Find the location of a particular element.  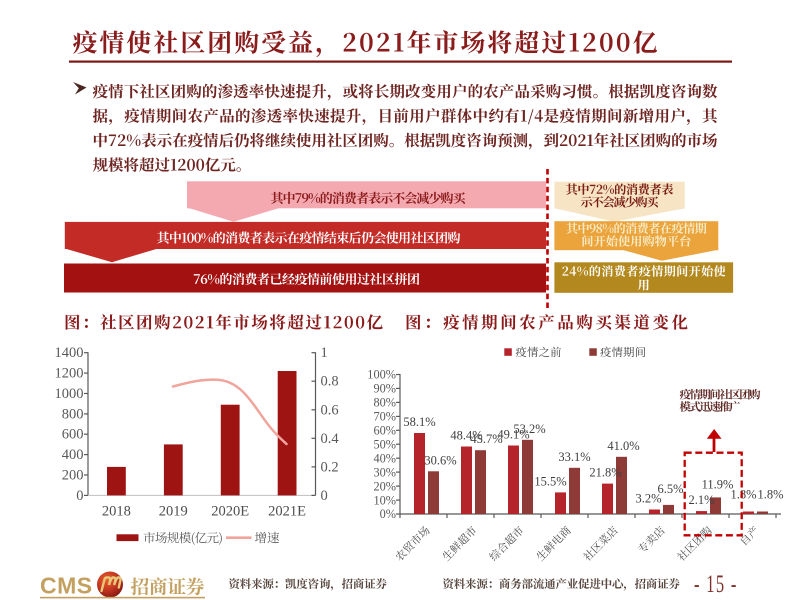

svg-text: 58.1% is located at coordinates (419, 422).